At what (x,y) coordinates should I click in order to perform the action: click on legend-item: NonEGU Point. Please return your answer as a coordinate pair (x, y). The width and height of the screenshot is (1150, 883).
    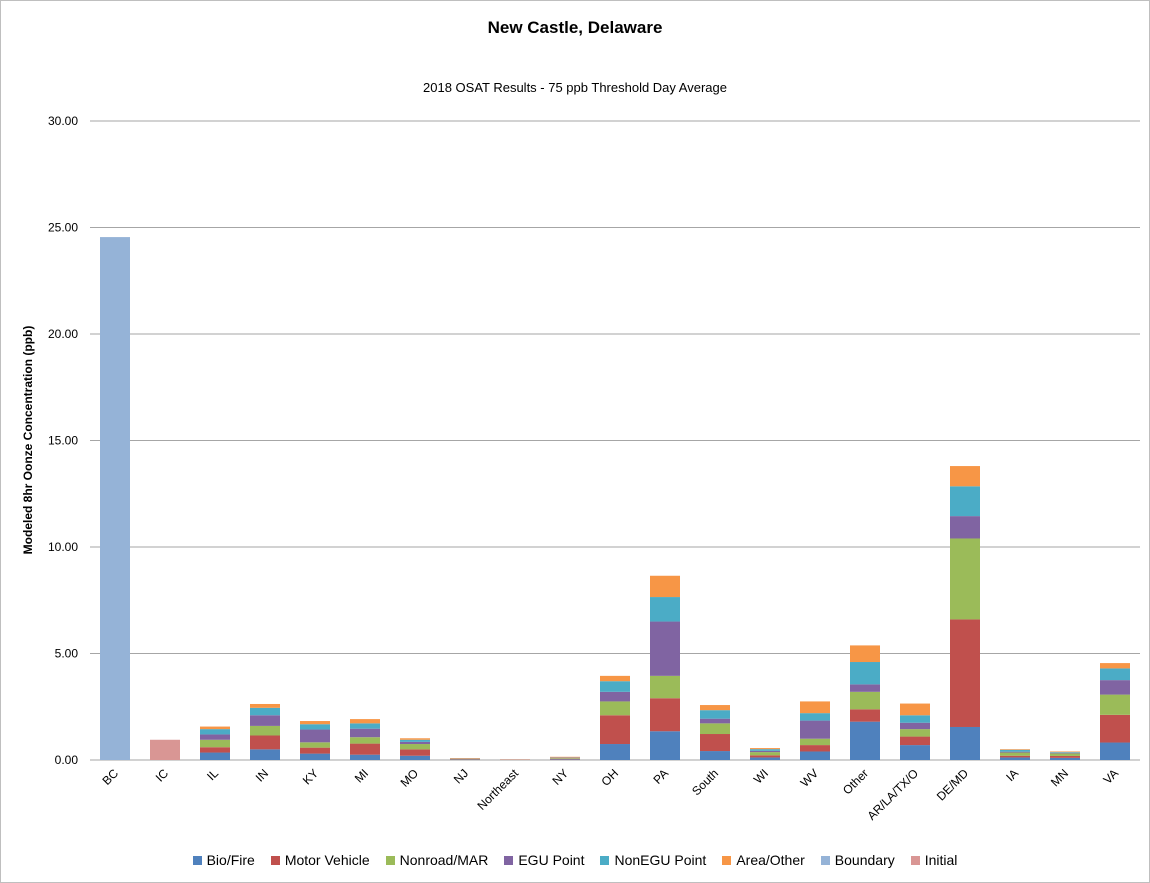
    Looking at the image, I should click on (653, 860).